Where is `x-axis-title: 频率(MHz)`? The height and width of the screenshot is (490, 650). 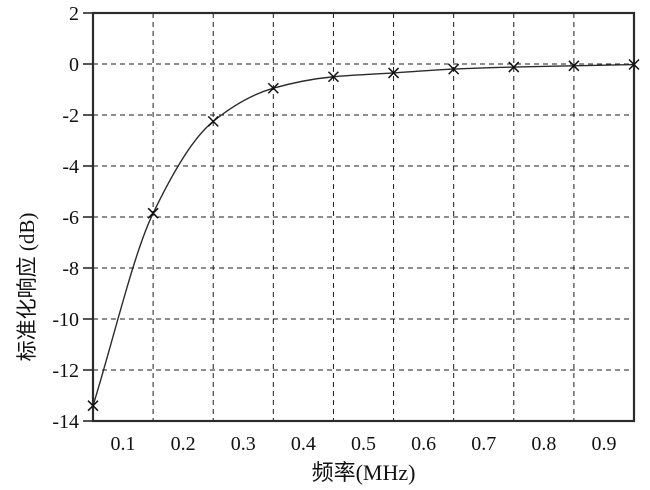
x-axis-title: 频率(MHz) is located at coordinates (363, 472).